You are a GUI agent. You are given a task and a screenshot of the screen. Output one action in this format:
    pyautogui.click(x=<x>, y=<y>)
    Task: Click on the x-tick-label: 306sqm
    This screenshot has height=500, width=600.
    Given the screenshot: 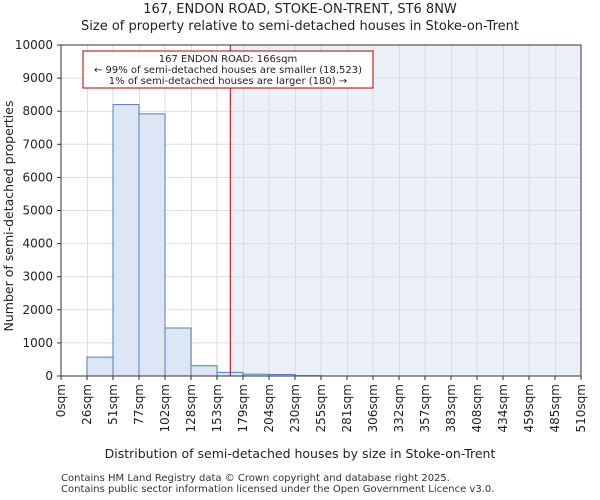 What is the action you would take?
    pyautogui.click(x=373, y=408)
    